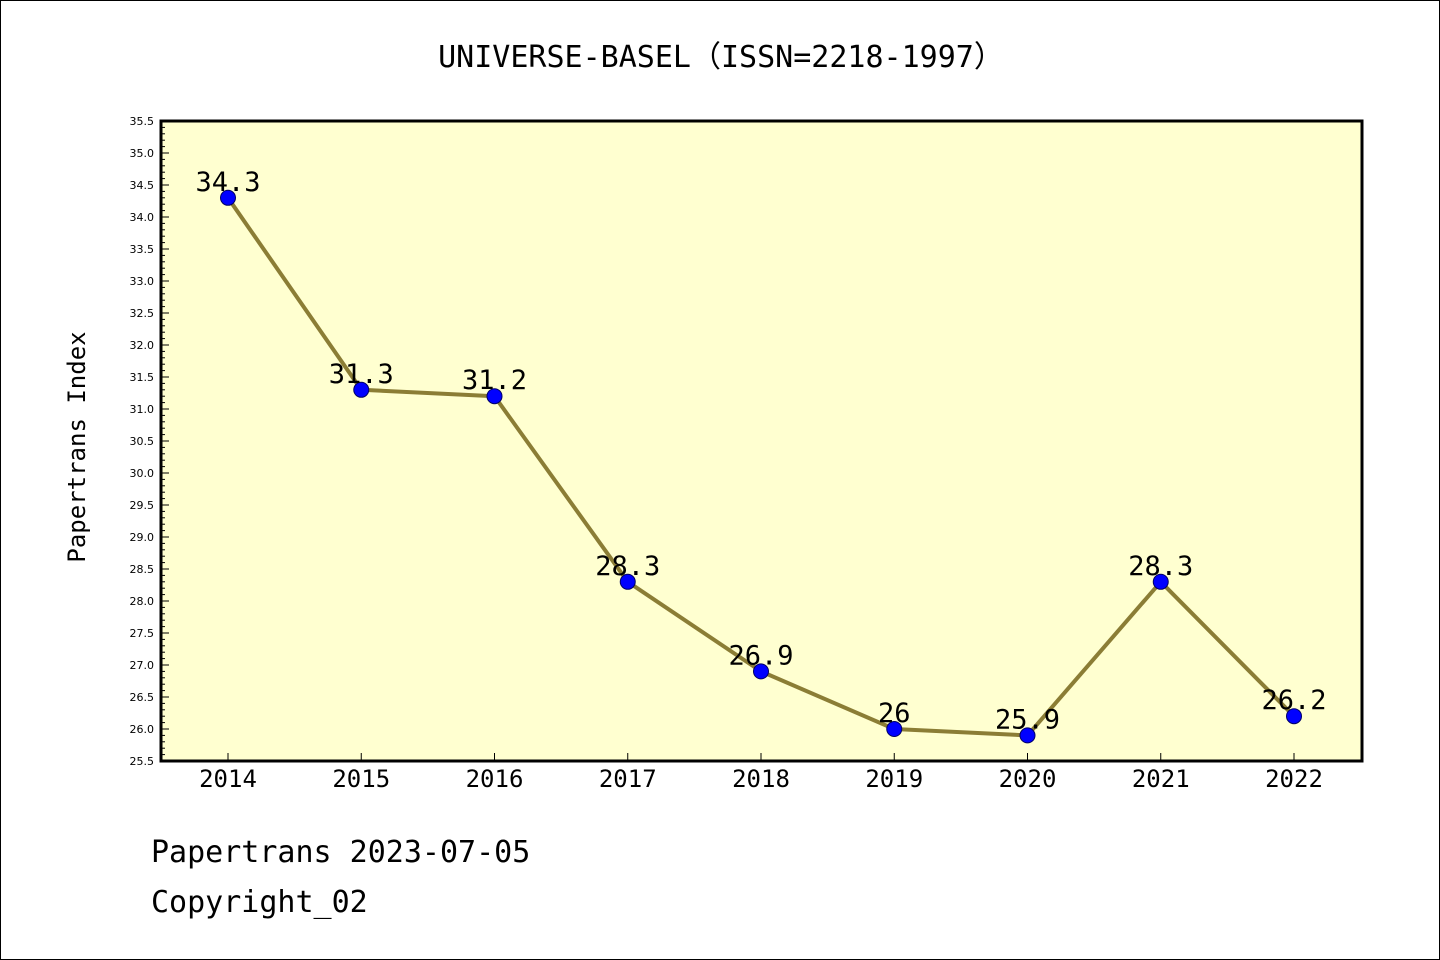 The height and width of the screenshot is (960, 1440). Describe the element at coordinates (142, 473) in the screenshot. I see `y-tick-label: 30.0` at that location.